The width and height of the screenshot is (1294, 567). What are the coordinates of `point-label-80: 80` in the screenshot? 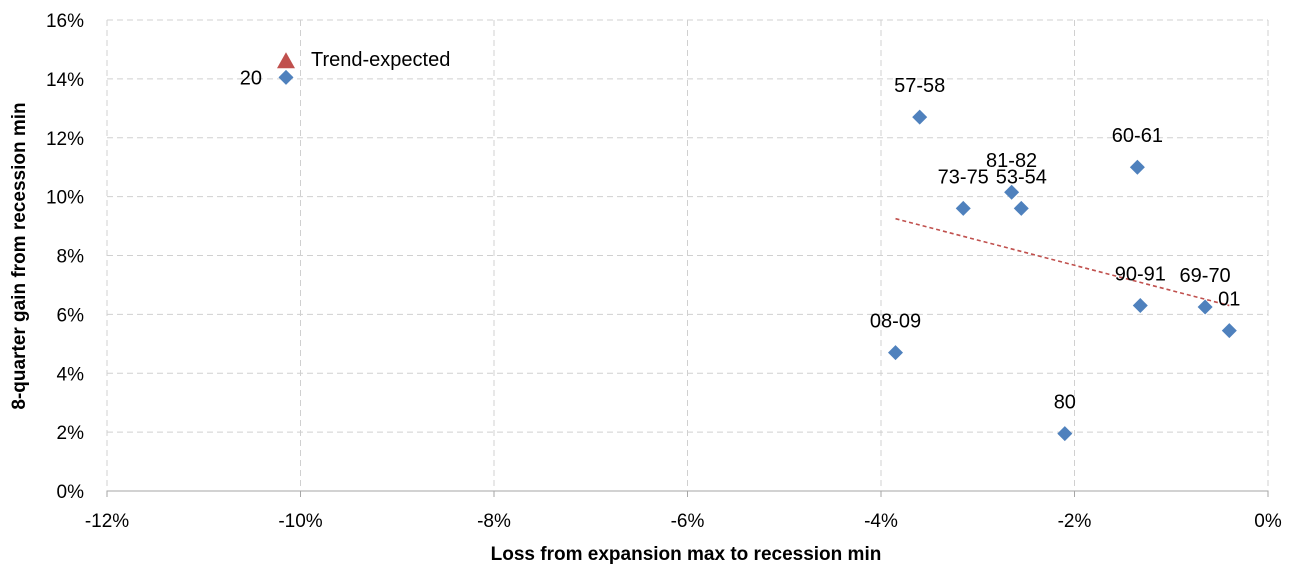 It's located at (1065, 403).